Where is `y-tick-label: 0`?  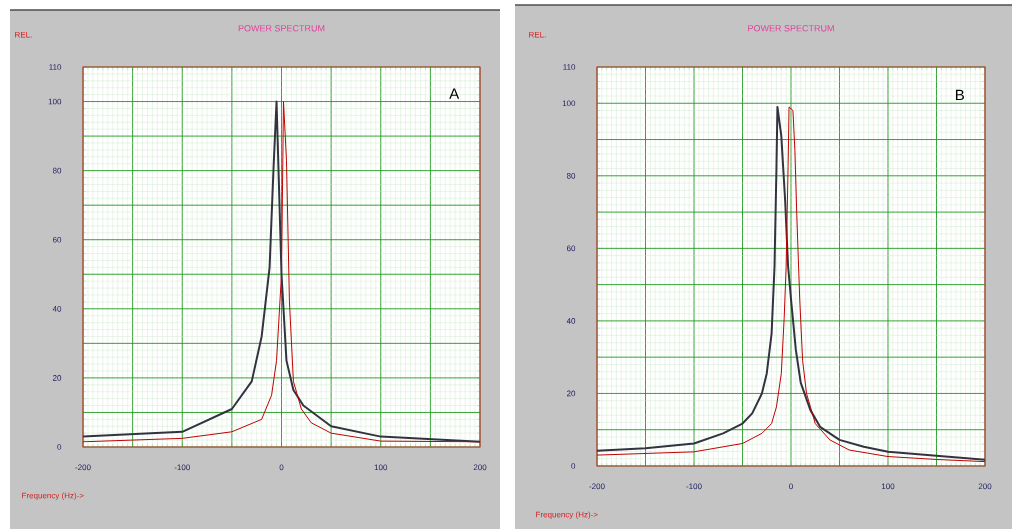
y-tick-label: 0 is located at coordinates (59, 447).